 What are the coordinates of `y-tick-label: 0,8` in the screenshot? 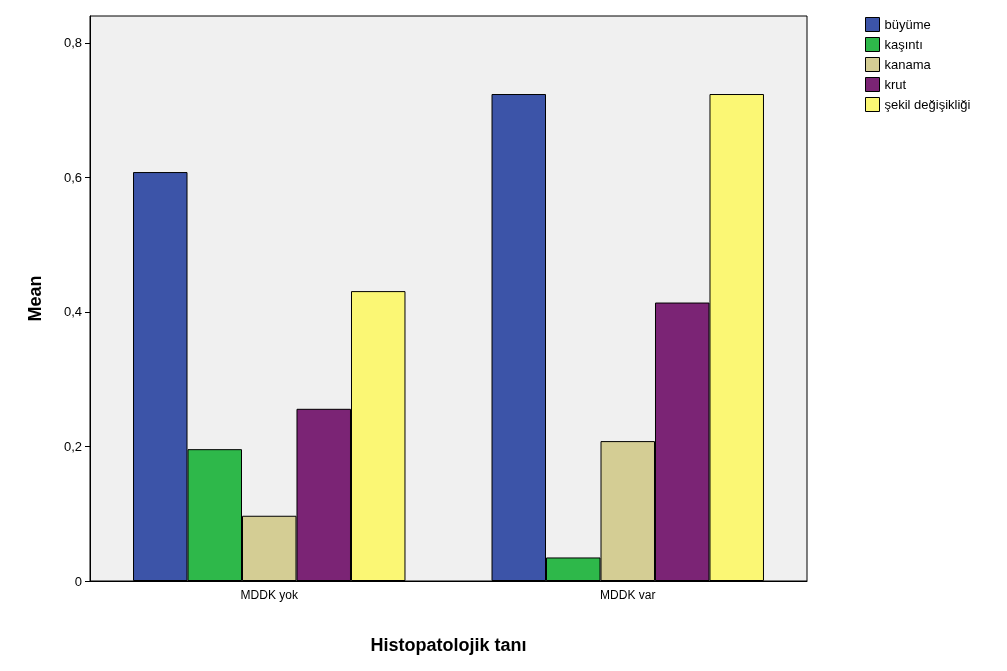 It's located at (72, 43).